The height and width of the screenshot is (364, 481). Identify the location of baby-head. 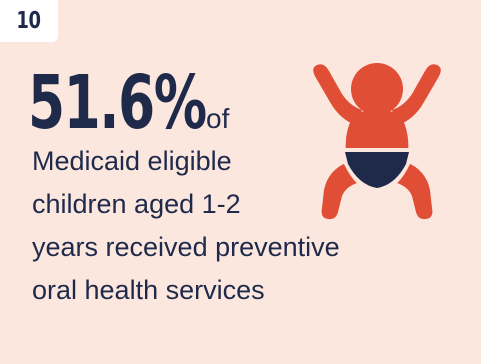
(377, 89).